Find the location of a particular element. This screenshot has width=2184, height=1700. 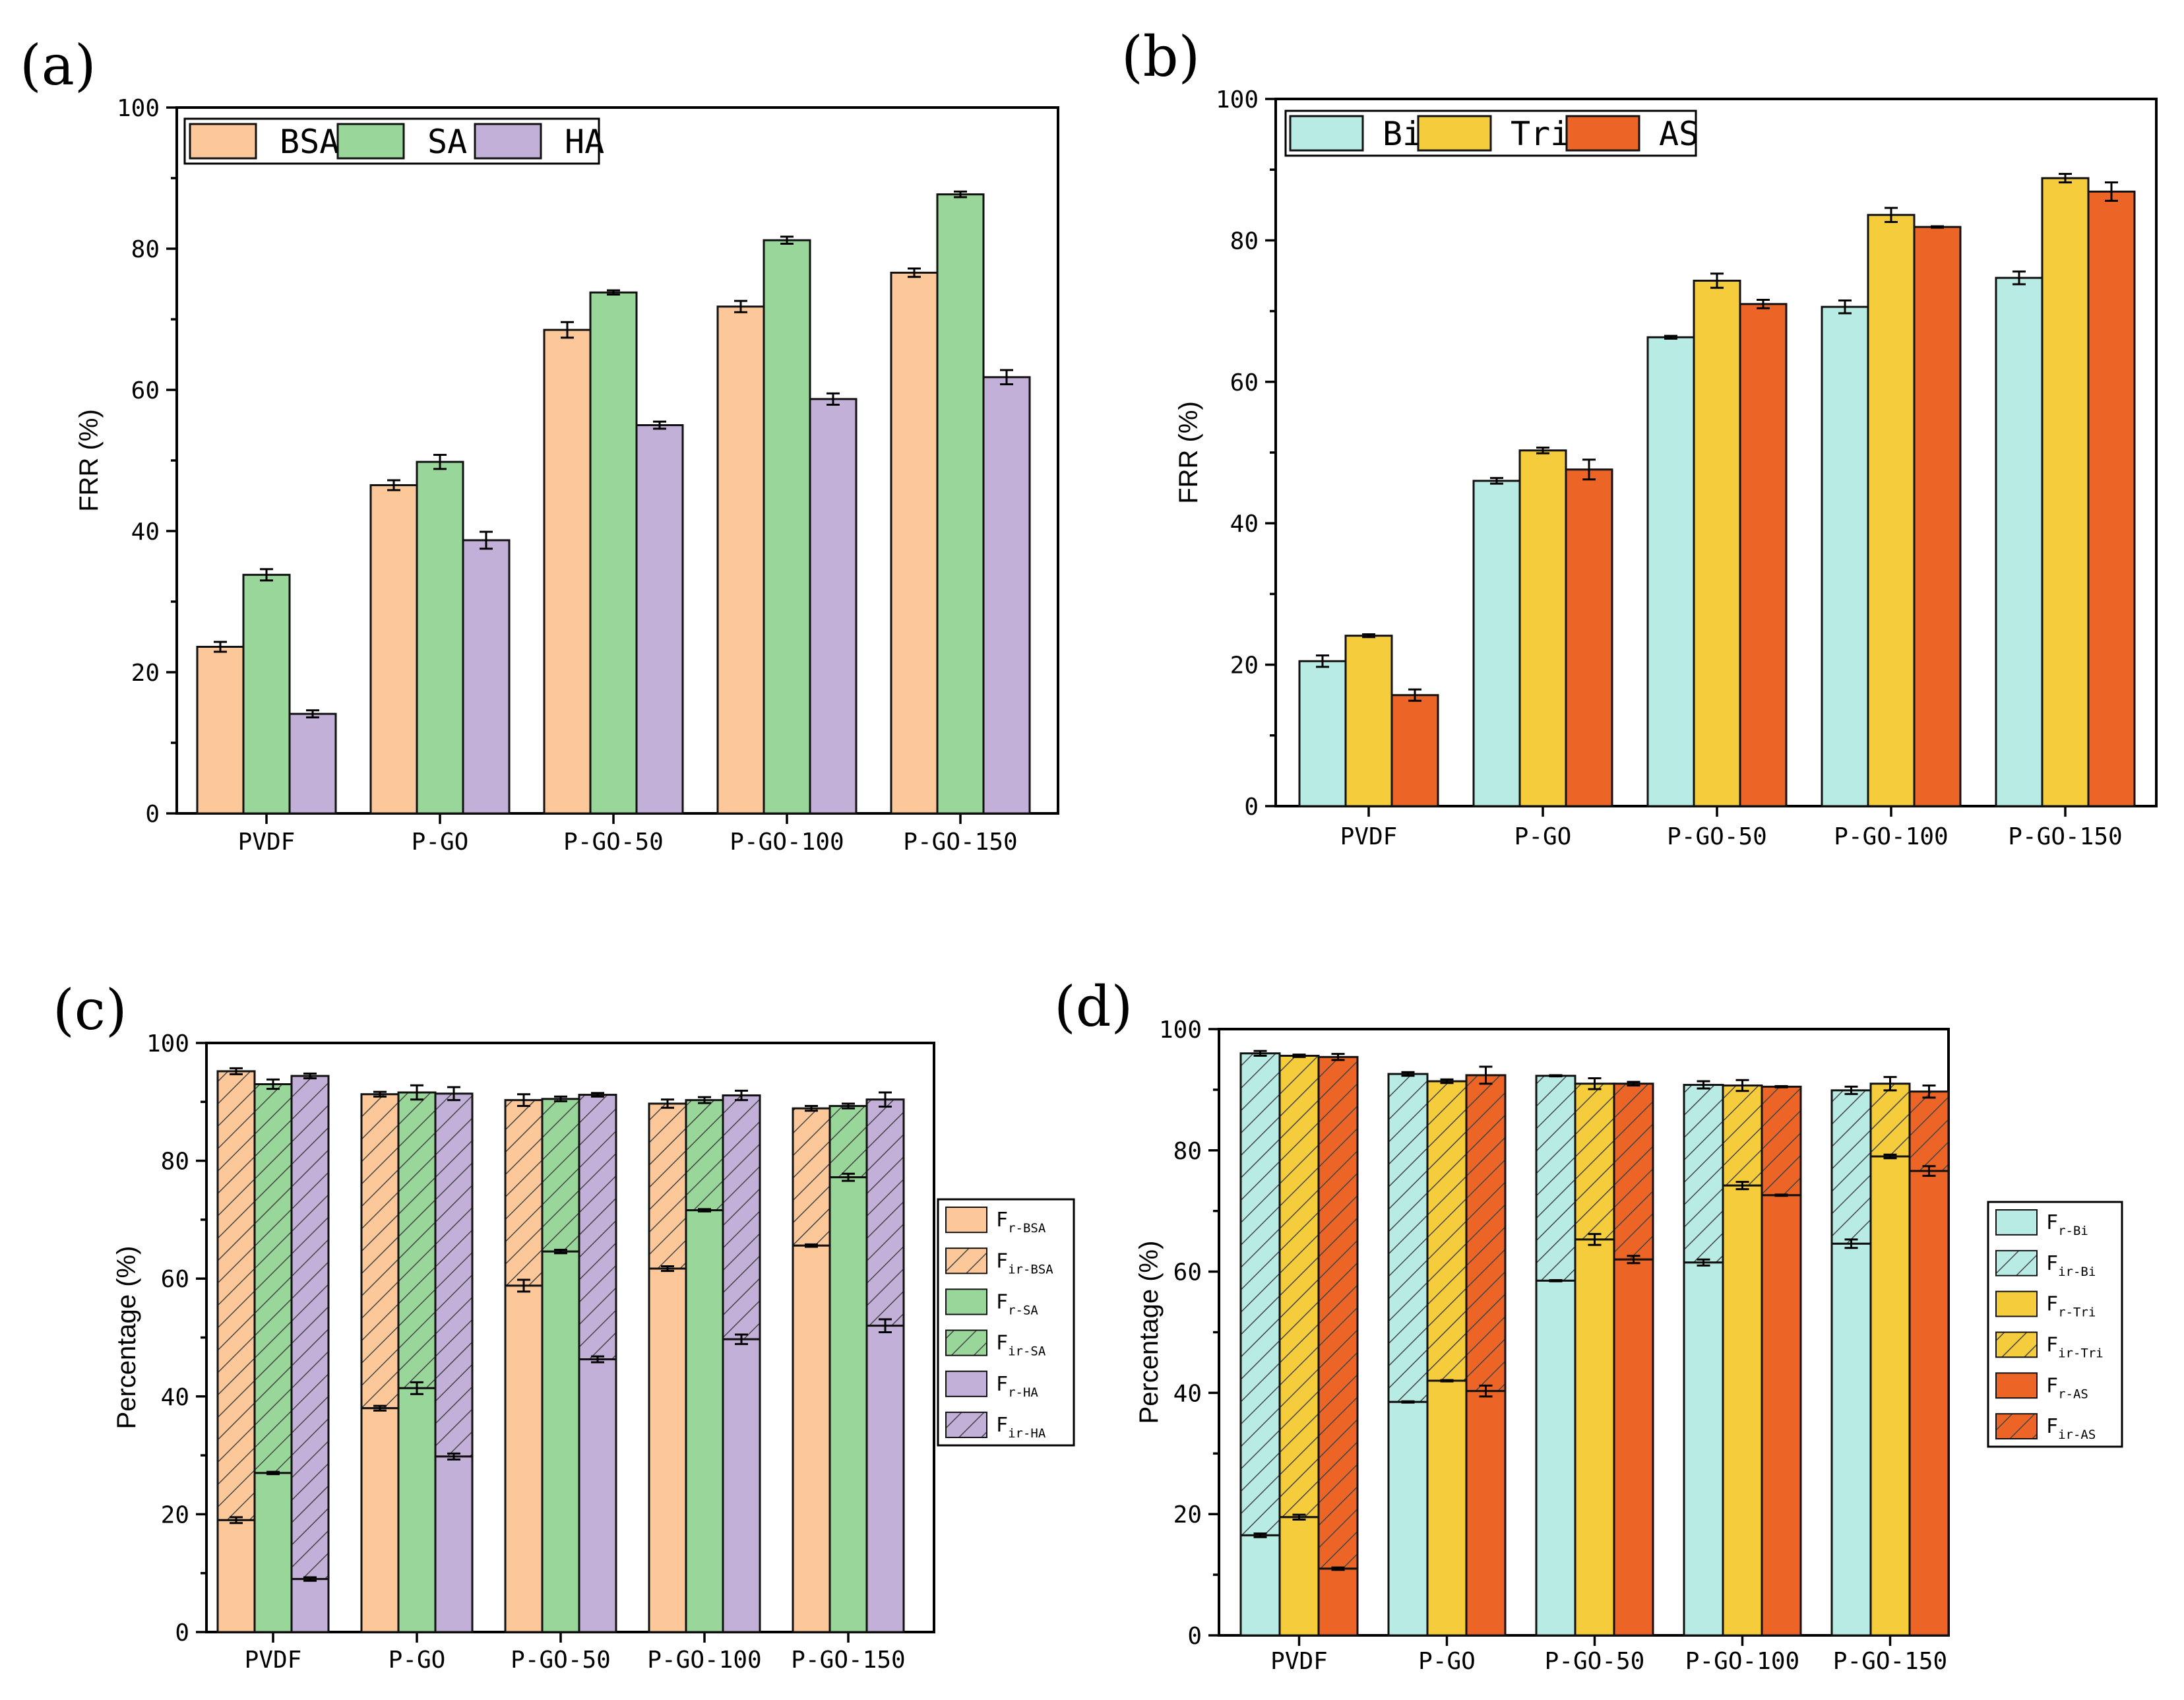

legend-box is located at coordinates (1006, 1322).